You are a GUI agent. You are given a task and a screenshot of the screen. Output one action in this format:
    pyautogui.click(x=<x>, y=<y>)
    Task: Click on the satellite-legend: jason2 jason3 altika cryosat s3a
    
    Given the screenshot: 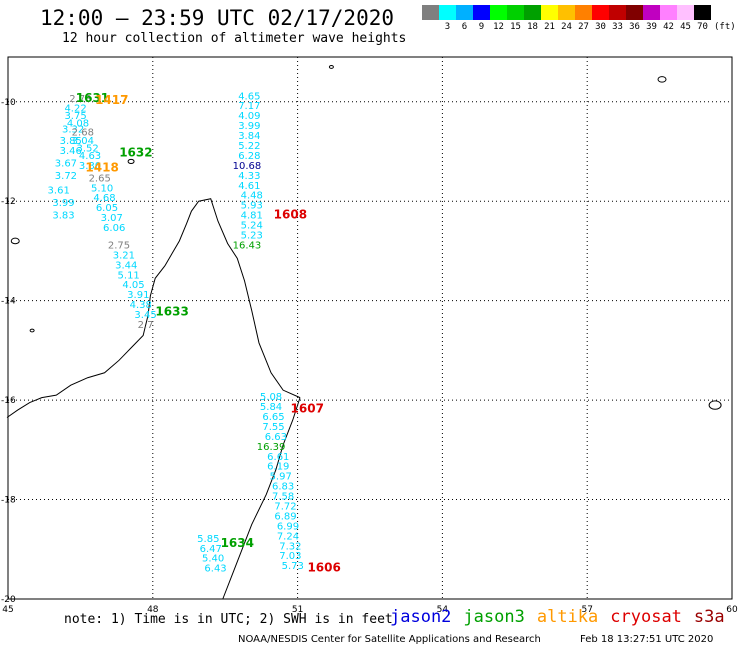 What is the action you would take?
    pyautogui.click(x=557, y=617)
    